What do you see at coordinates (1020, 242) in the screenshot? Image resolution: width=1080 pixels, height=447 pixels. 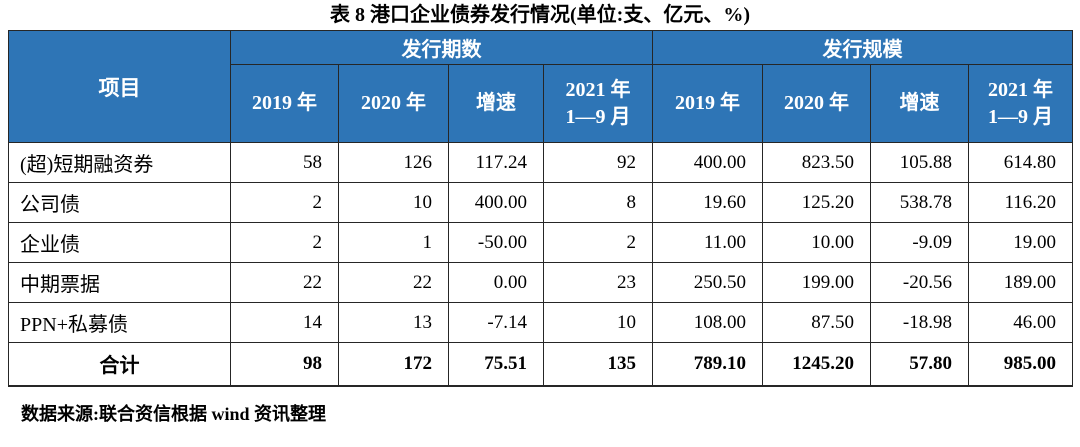 I see `table-cell: 19.00` at bounding box center [1020, 242].